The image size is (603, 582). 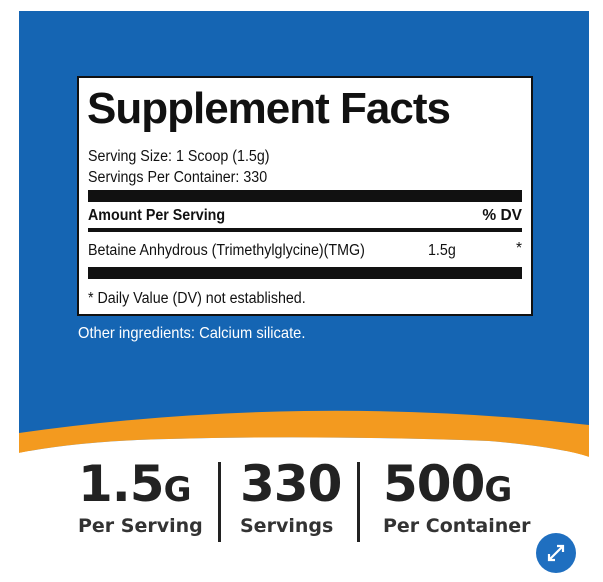 I want to click on stat-value: 500, so click(x=434, y=484).